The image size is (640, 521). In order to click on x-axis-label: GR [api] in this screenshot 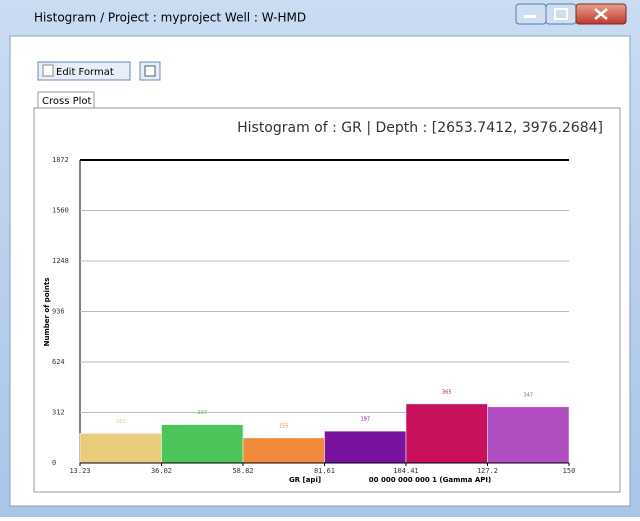, I will do `click(305, 480)`.